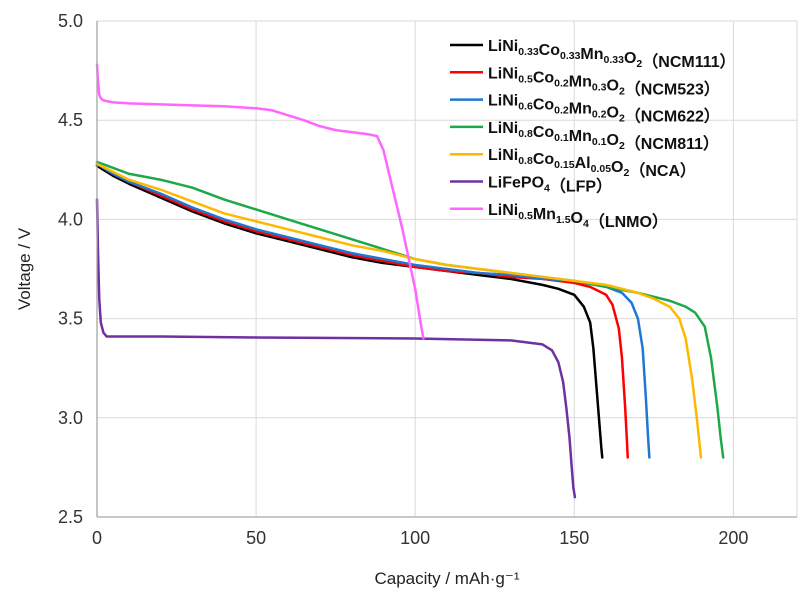 The height and width of the screenshot is (593, 798). I want to click on legend-item-5: LiFePO4（LFP）, so click(531, 185).